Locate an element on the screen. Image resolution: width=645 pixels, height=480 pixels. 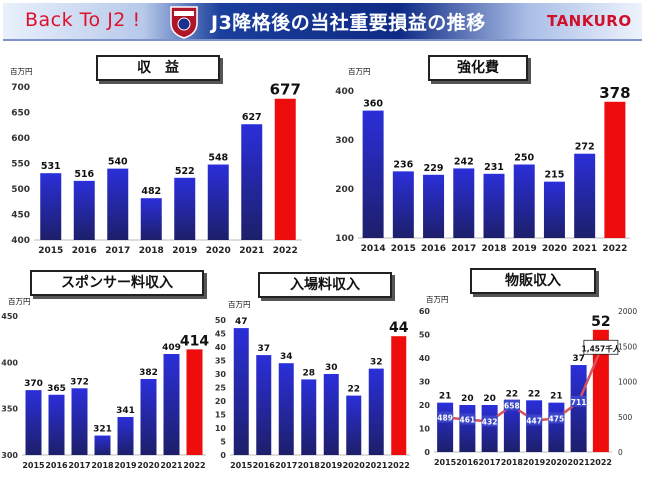
sponsor-value-label: 341 is located at coordinates (125, 411).